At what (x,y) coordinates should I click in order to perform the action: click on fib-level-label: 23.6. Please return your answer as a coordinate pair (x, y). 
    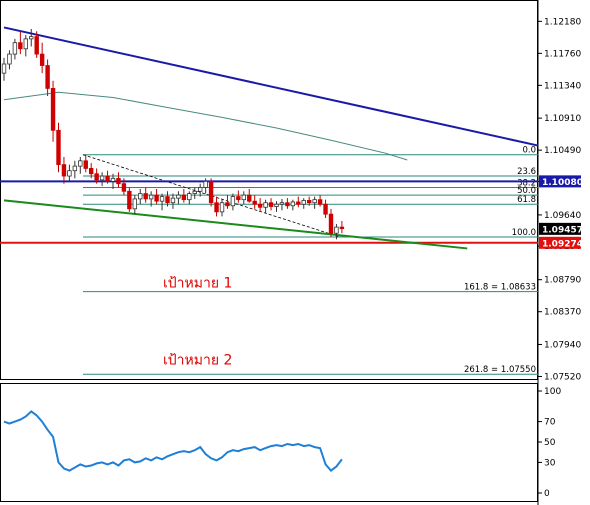
    Looking at the image, I should click on (526, 172).